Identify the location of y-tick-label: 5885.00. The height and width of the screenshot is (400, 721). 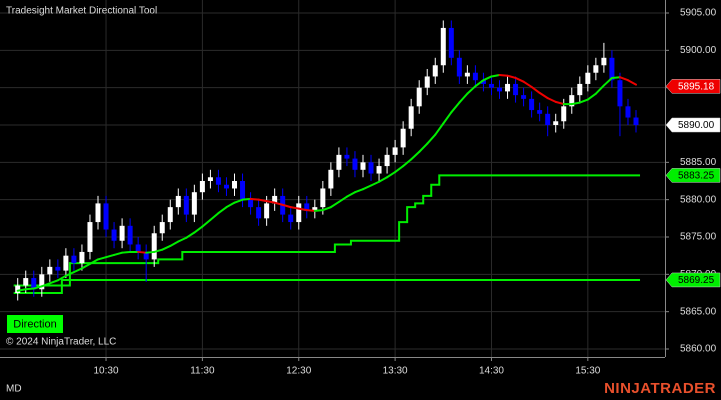
(698, 162).